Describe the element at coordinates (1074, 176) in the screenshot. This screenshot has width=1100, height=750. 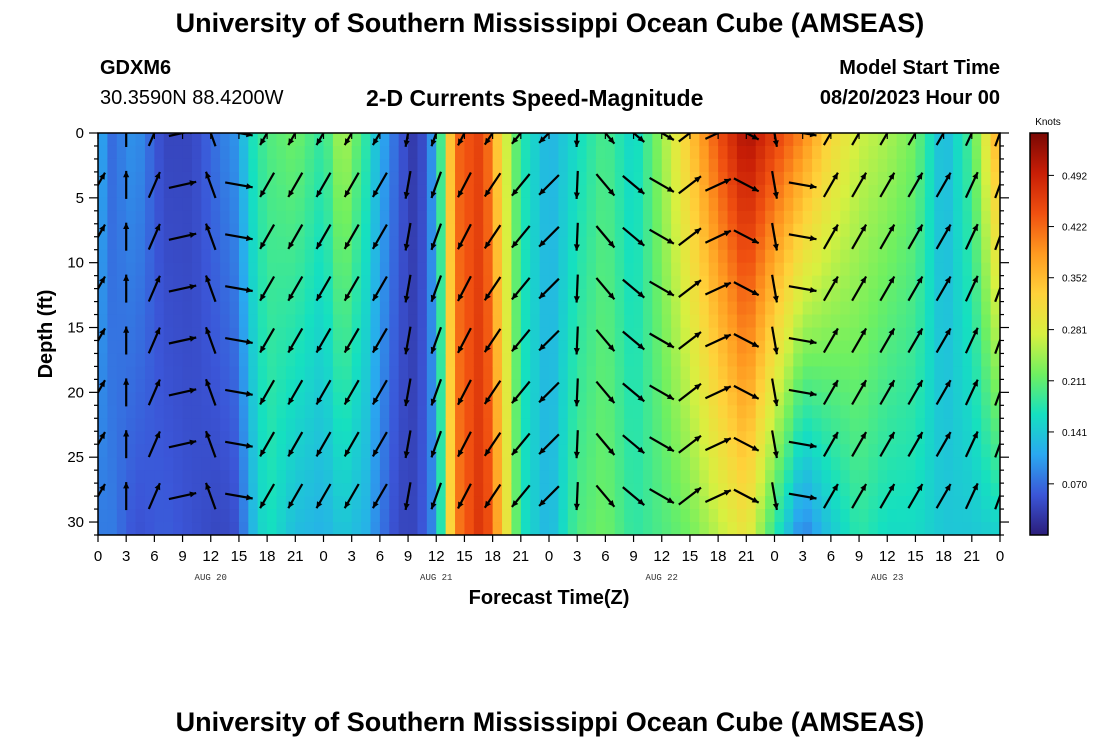
I see `colorbar-tick-label: 0.492` at that location.